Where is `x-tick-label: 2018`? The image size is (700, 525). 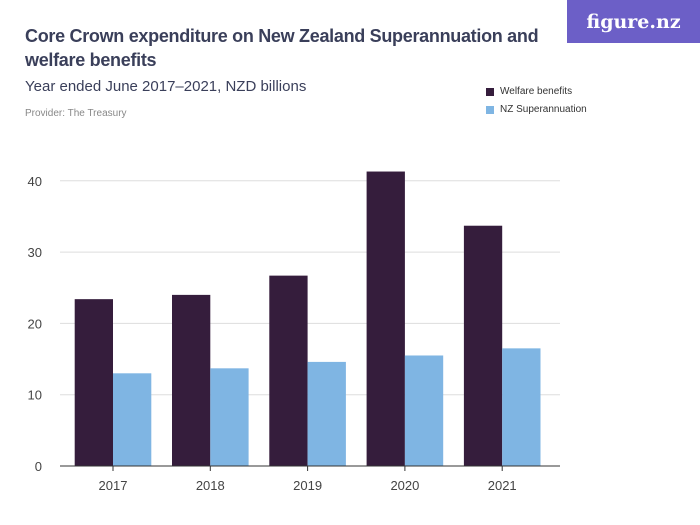
x-tick-label: 2018 is located at coordinates (210, 485).